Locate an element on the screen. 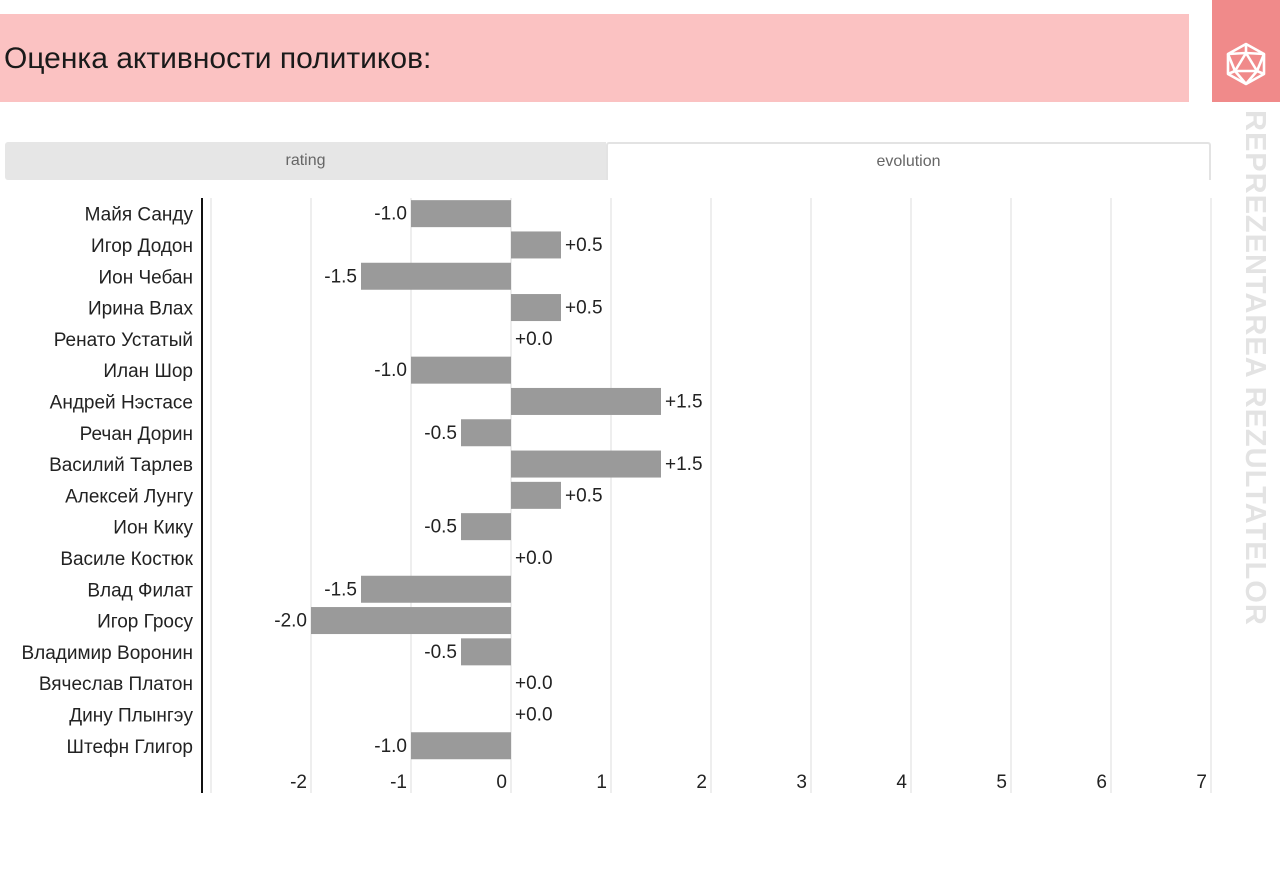 The height and width of the screenshot is (885, 1280). category-label: Алексей Лунгу is located at coordinates (129, 496).